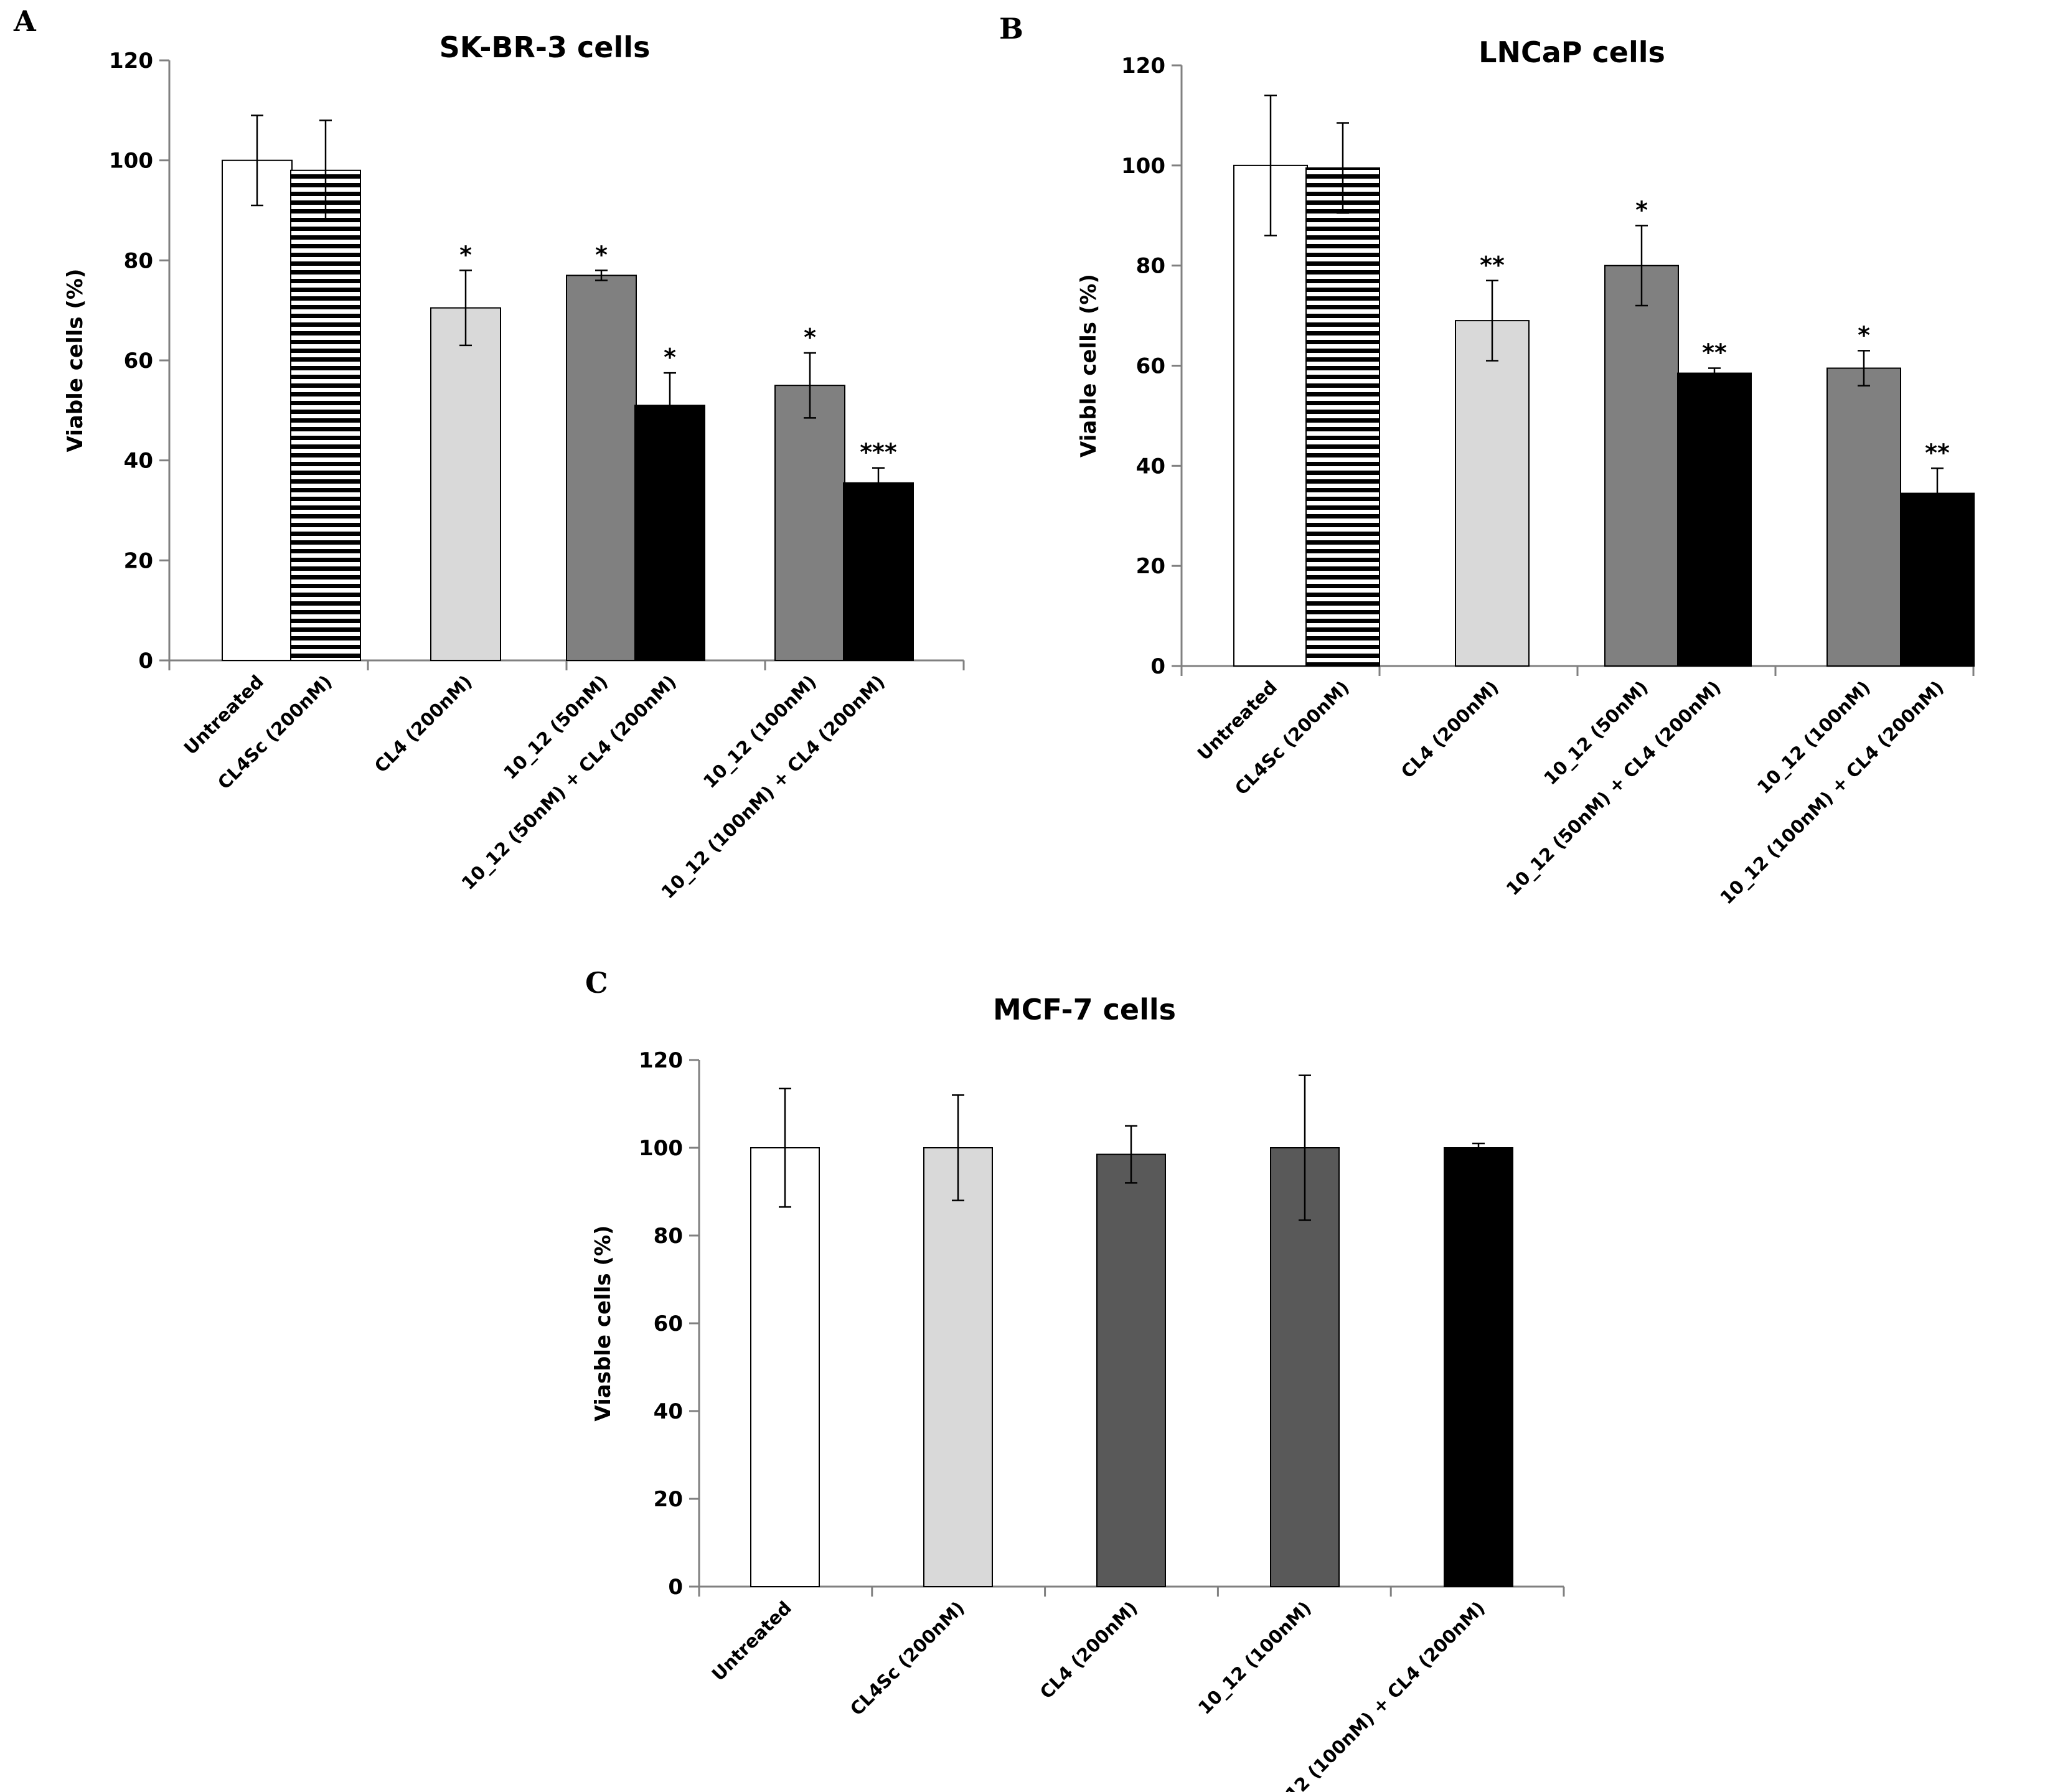  Describe the element at coordinates (545, 47) in the screenshot. I see `chart-title: SK-BR-3 cells` at that location.